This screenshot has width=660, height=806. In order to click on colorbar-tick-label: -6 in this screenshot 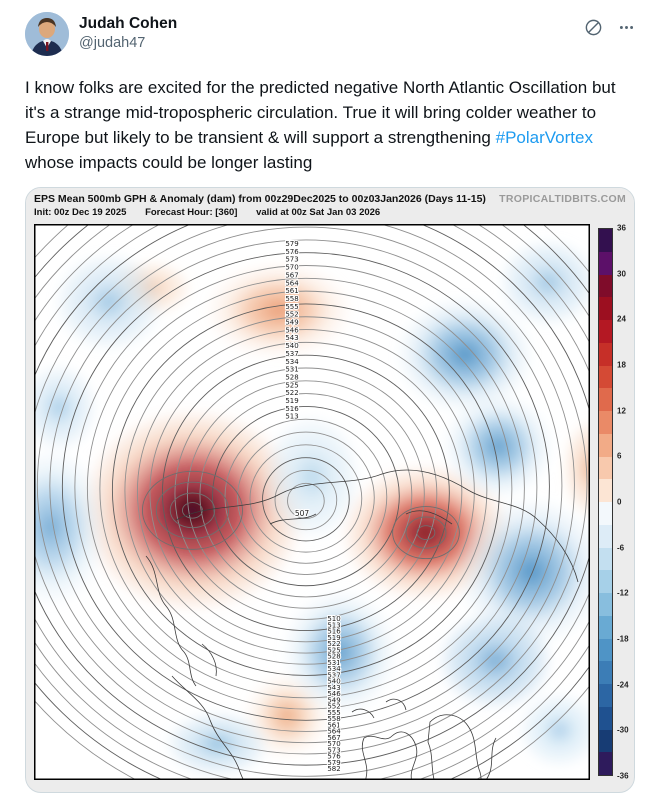, I will do `click(621, 548)`.